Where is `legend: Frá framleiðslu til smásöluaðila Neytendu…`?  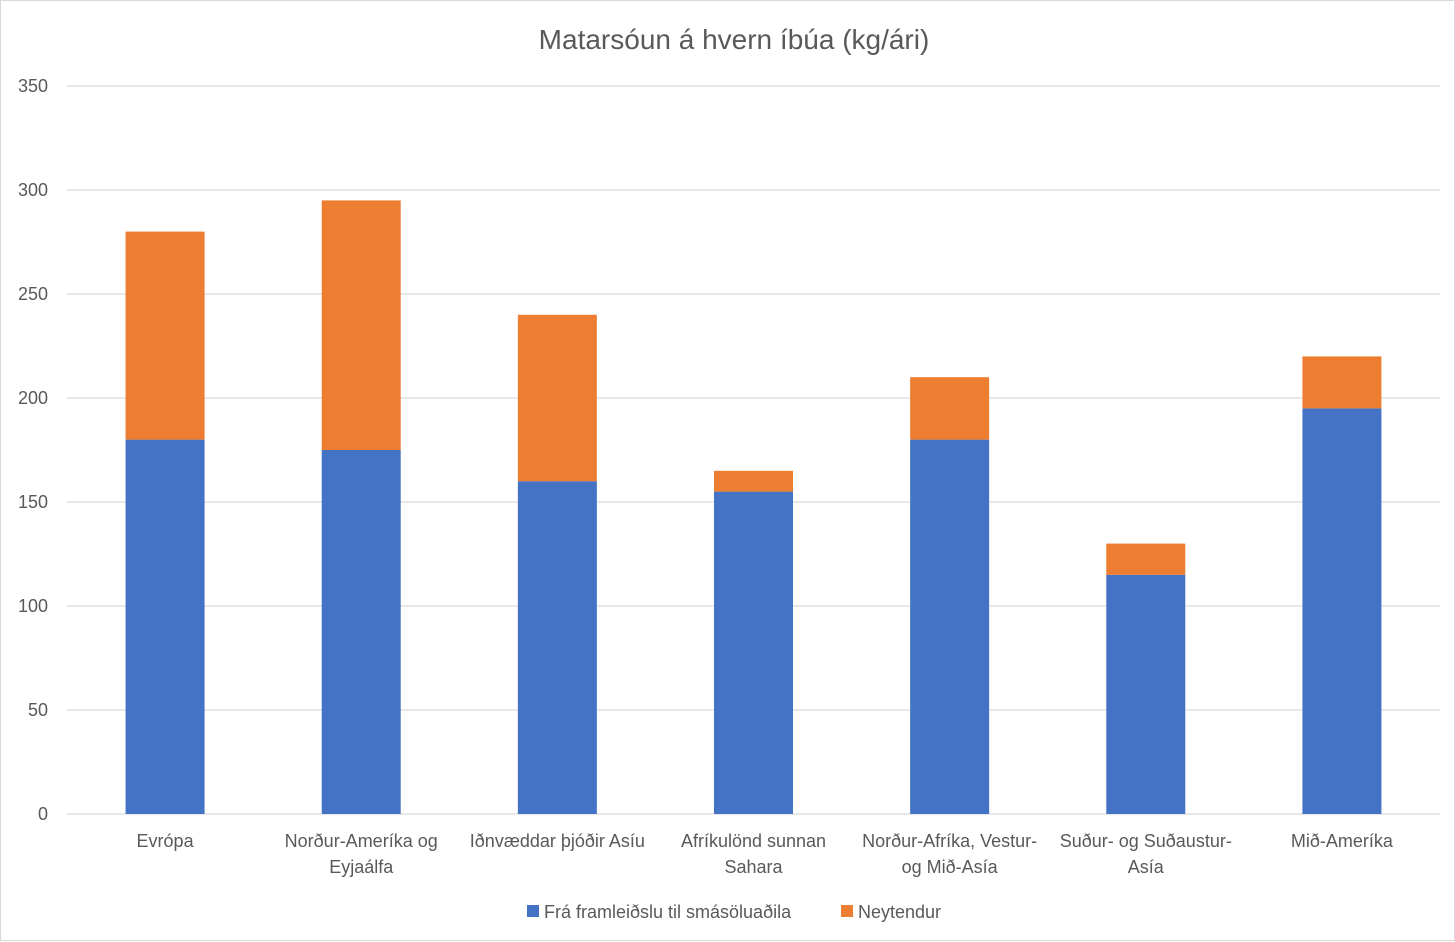
legend: Frá framleiðslu til smásöluaðila Neytendu… is located at coordinates (734, 912).